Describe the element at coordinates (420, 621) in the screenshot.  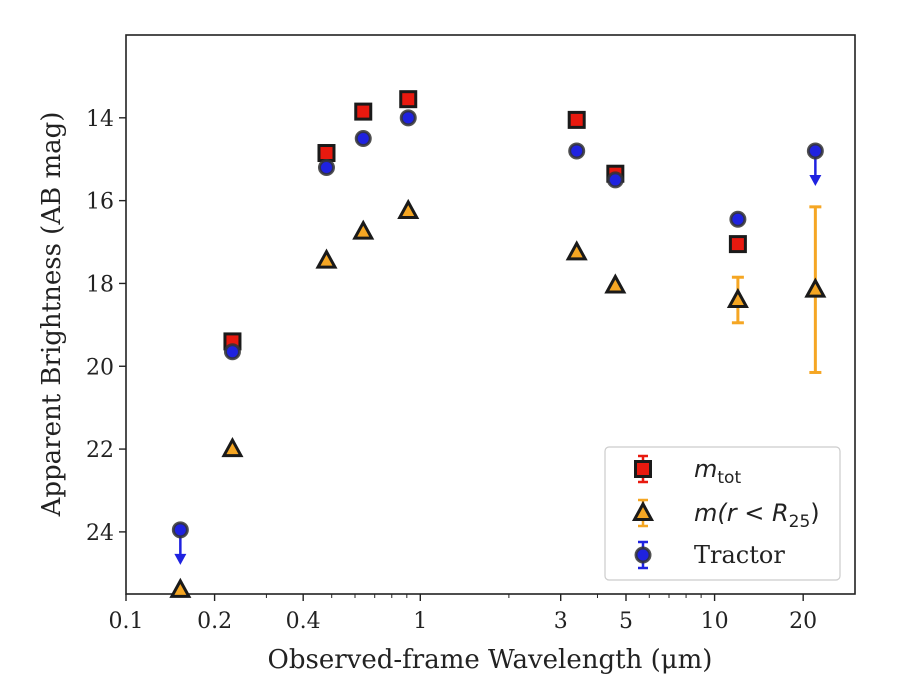
I see `x-tick-label: 1` at that location.